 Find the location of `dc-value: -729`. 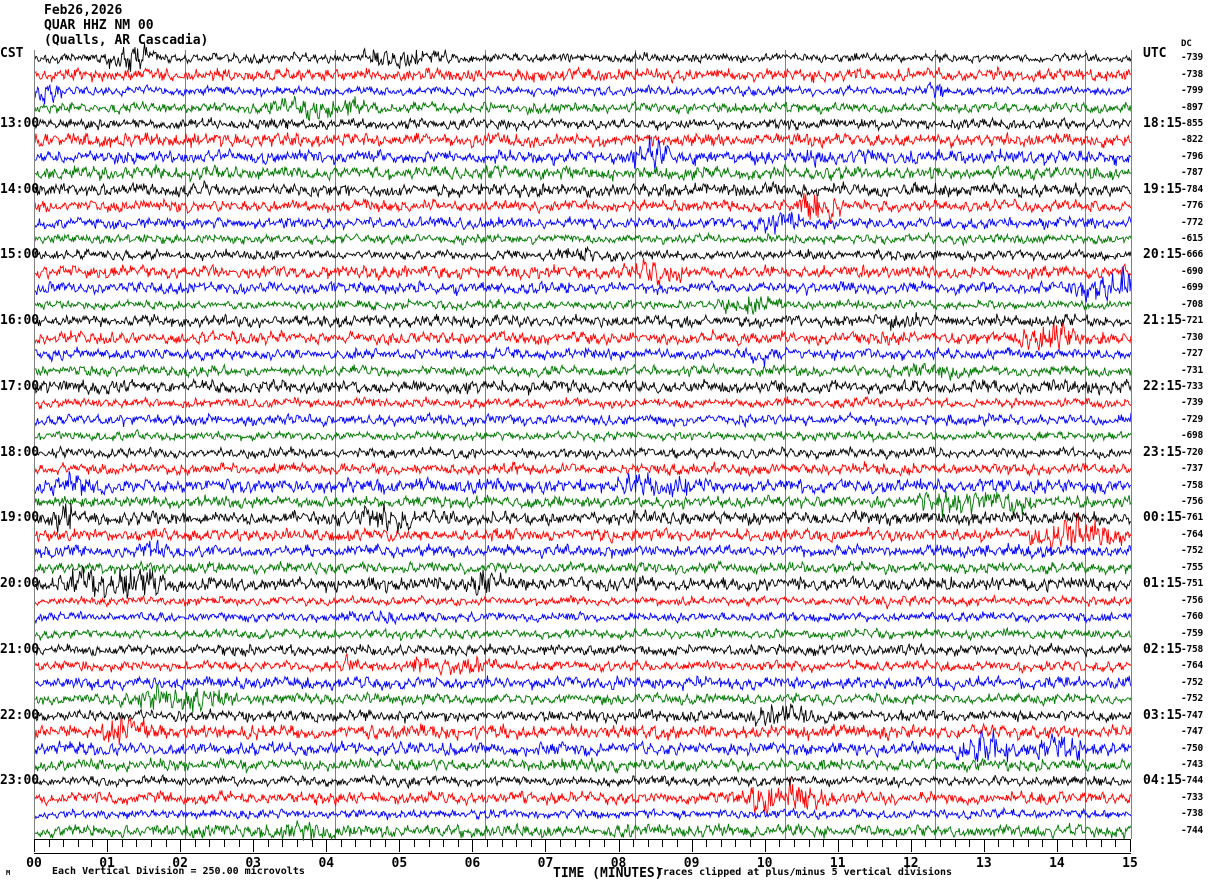

dc-value: -729 is located at coordinates (1192, 419).